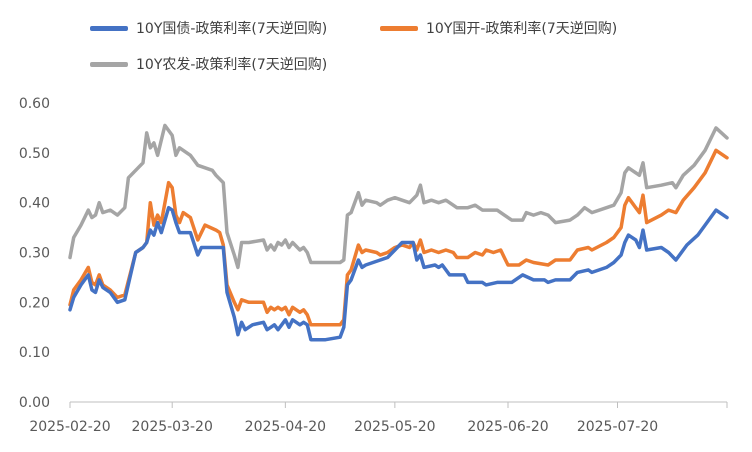  Describe the element at coordinates (394, 427) in the screenshot. I see `x-tick-label: 2025-05-20` at that location.